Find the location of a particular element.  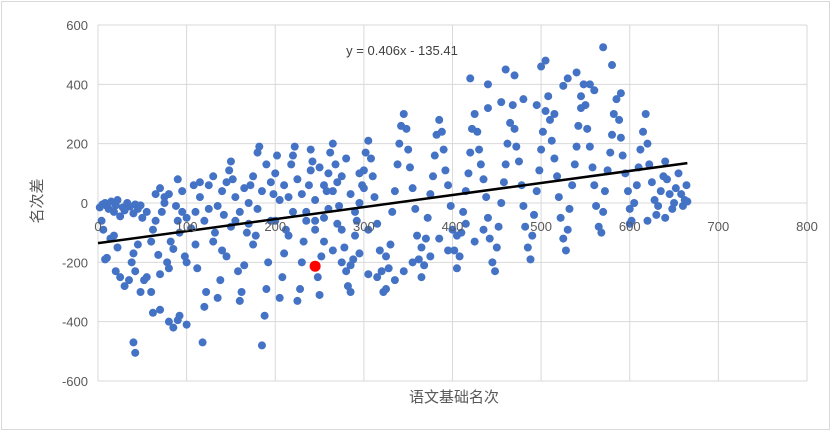

x-tick-label: 300 is located at coordinates (364, 226).